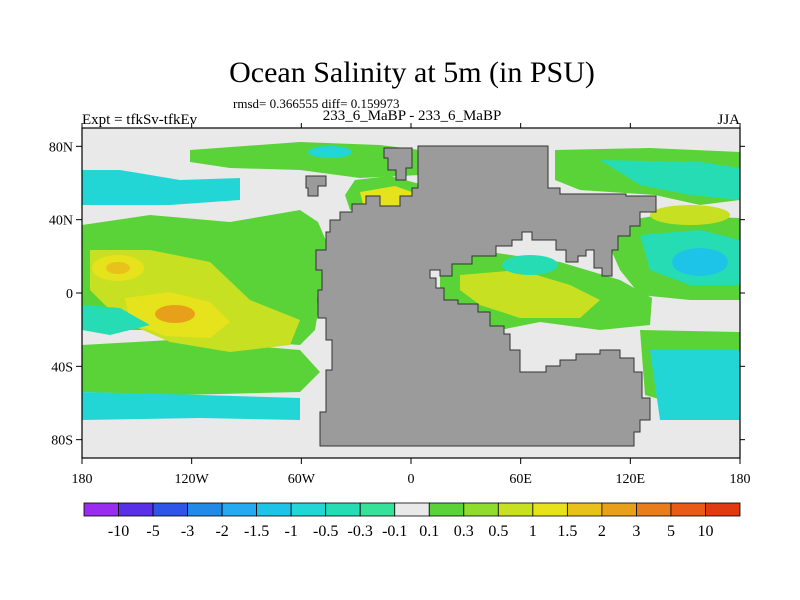 The height and width of the screenshot is (600, 800). Describe the element at coordinates (394, 531) in the screenshot. I see `colorbar-label: -0.1` at that location.